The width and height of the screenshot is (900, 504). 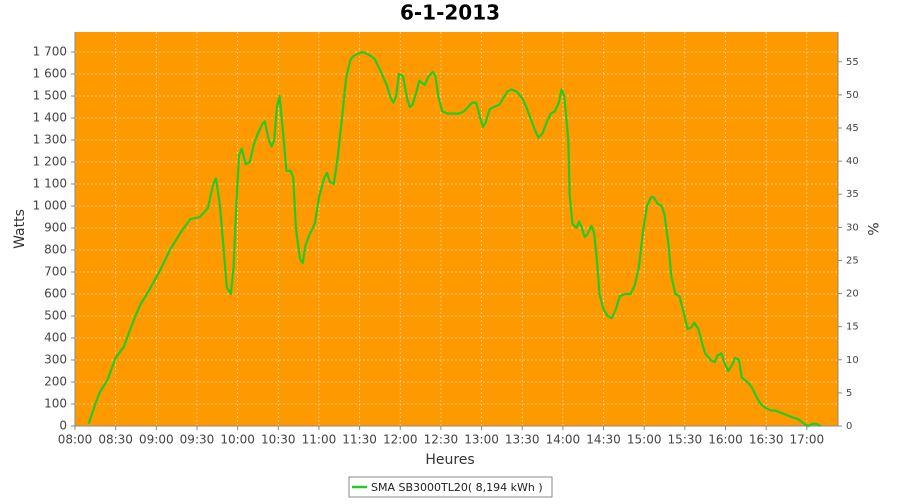 I want to click on x-tick-label: 08:00, so click(x=75, y=440).